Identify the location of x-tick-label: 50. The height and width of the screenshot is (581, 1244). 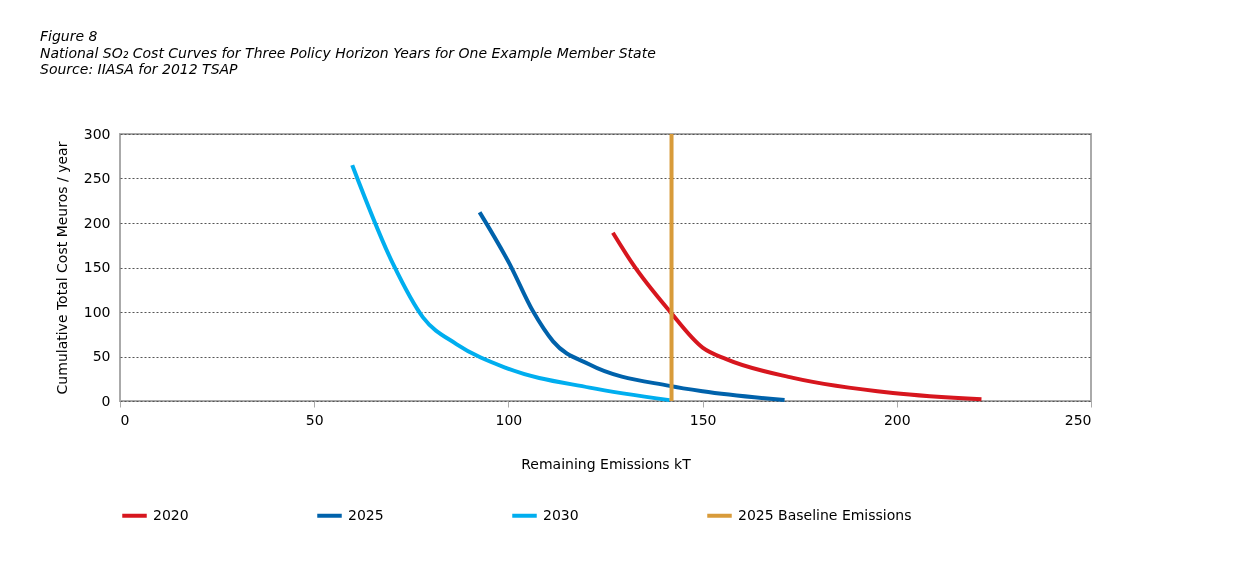
(314, 419).